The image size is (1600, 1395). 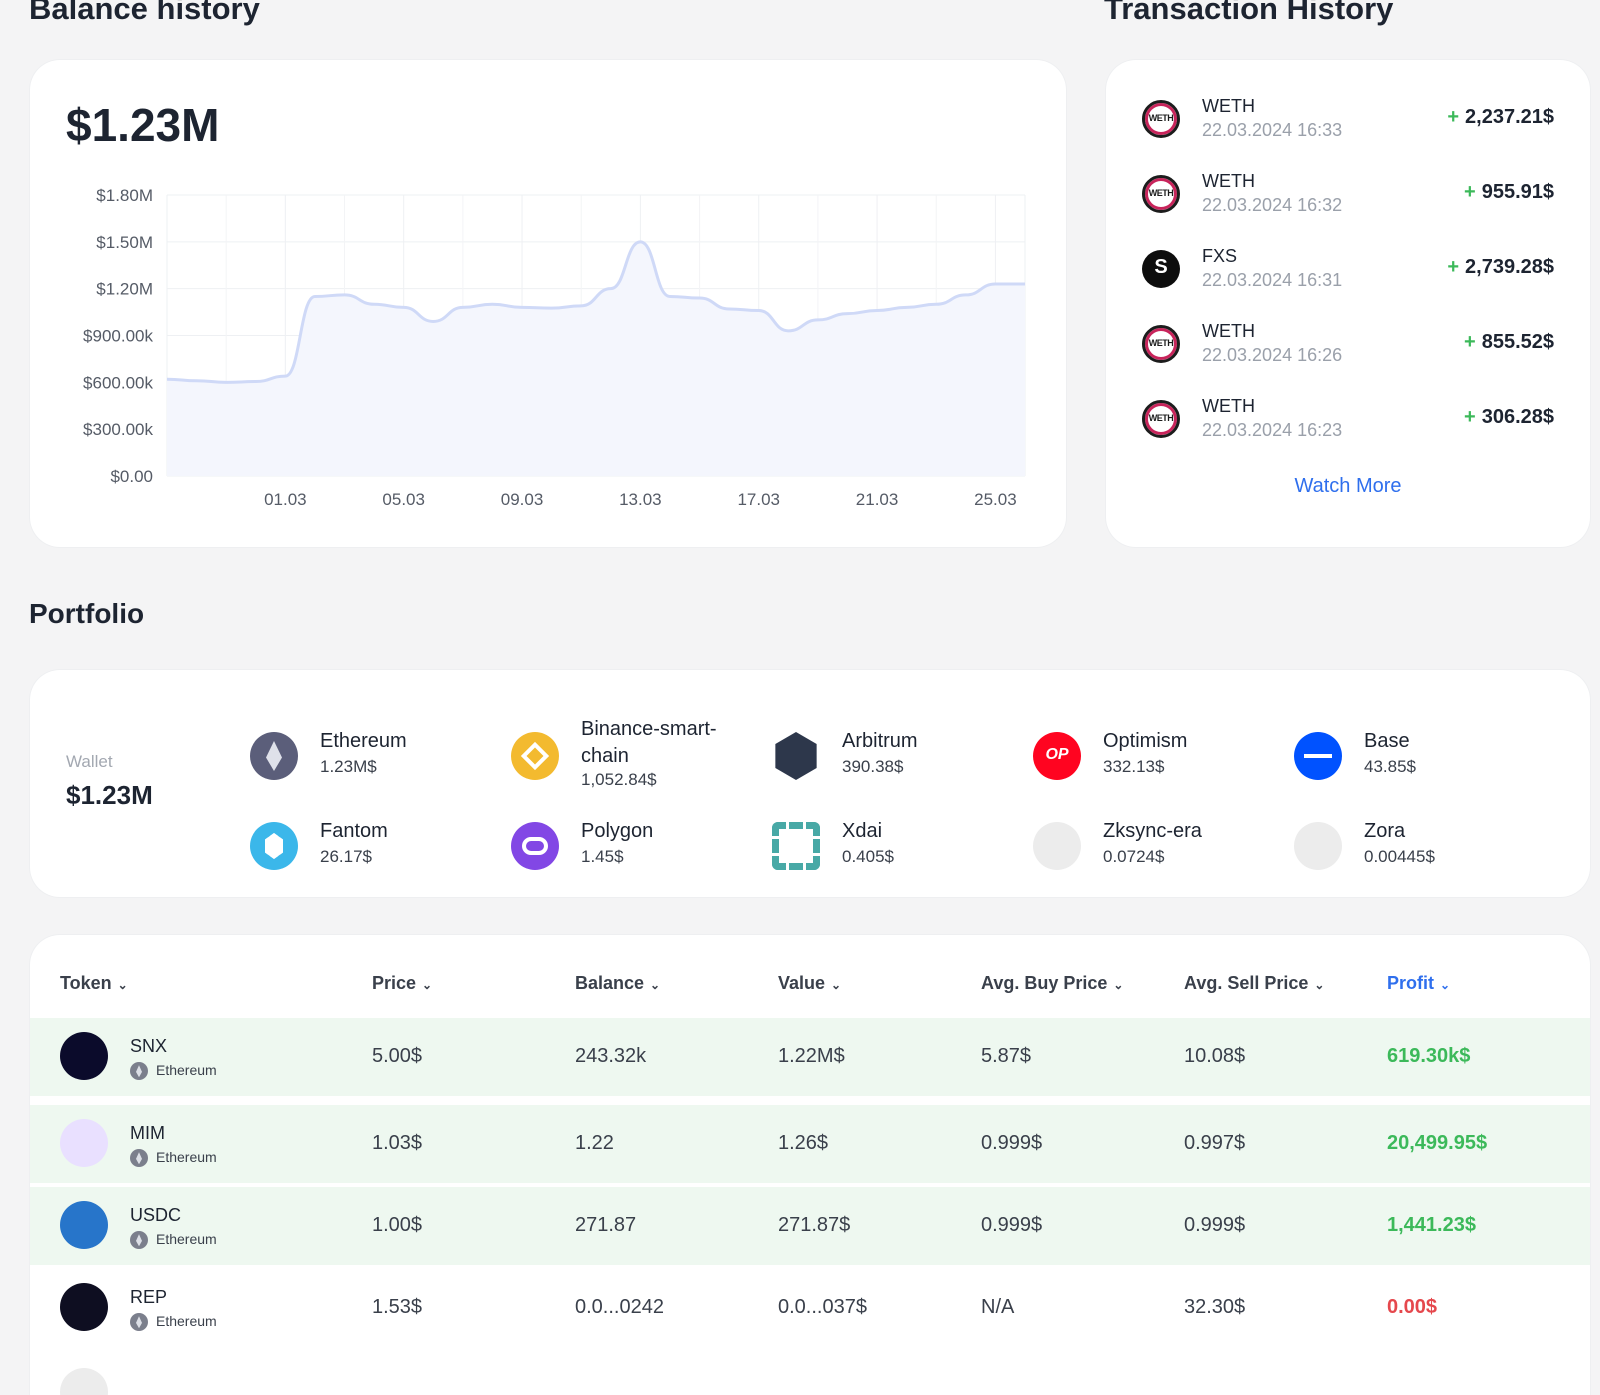 What do you see at coordinates (535, 756) in the screenshot?
I see `binance-icon` at bounding box center [535, 756].